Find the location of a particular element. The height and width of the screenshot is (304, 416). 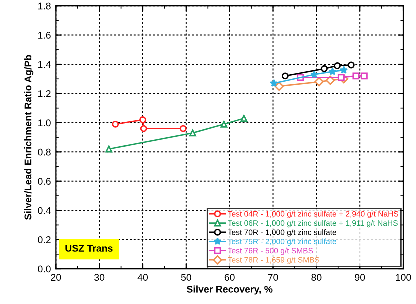

x-tick-label: 80 is located at coordinates (317, 278).